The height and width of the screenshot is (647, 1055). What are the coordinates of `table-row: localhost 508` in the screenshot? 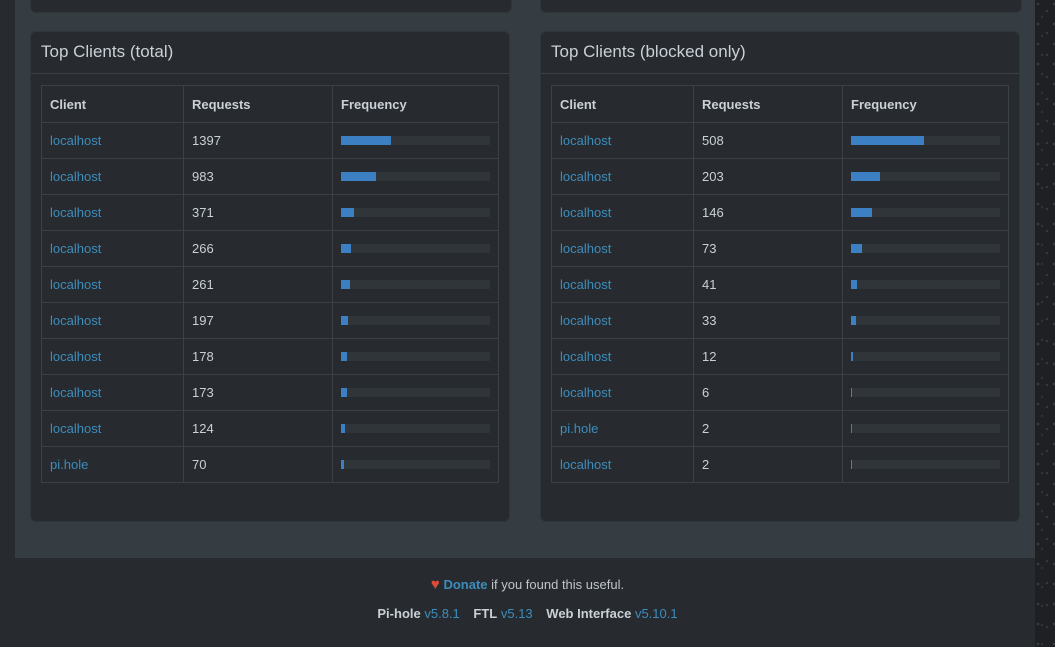 It's located at (780, 140).